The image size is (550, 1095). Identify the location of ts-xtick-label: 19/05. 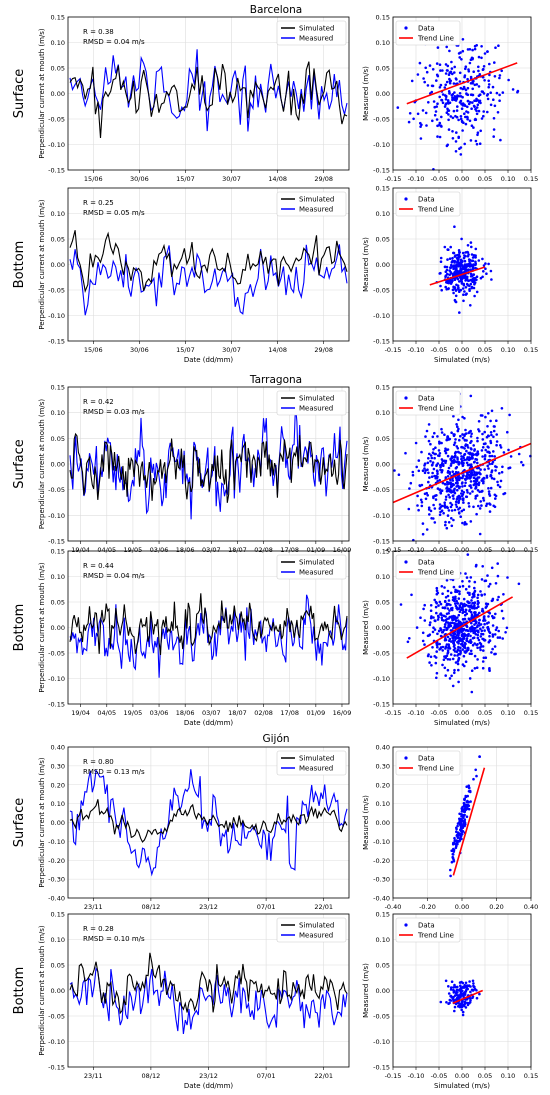
(133, 713).